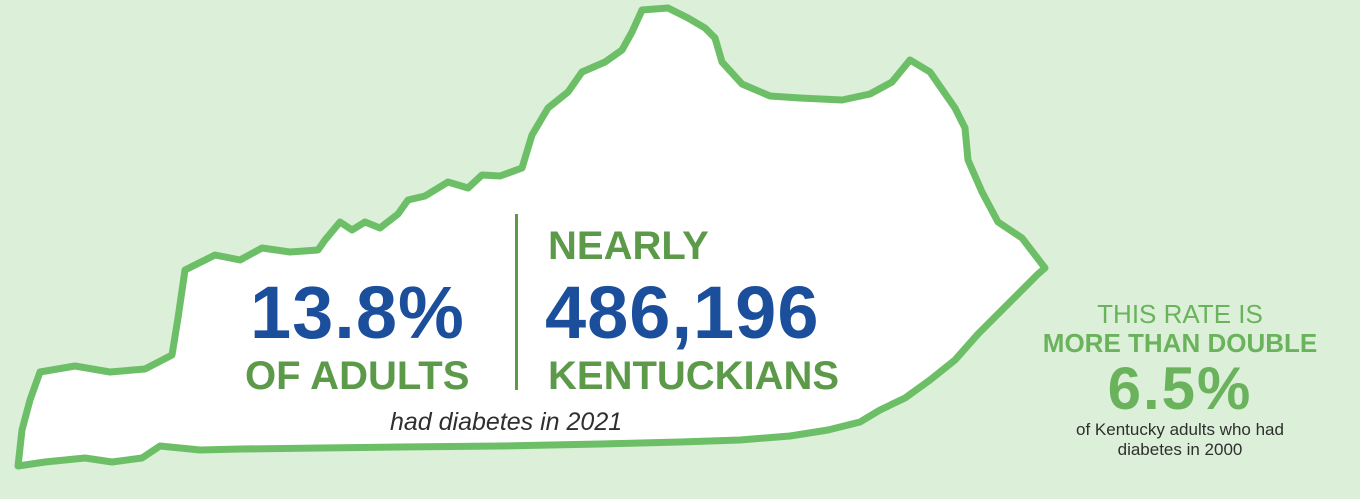  I want to click on stat-divider, so click(516, 302).